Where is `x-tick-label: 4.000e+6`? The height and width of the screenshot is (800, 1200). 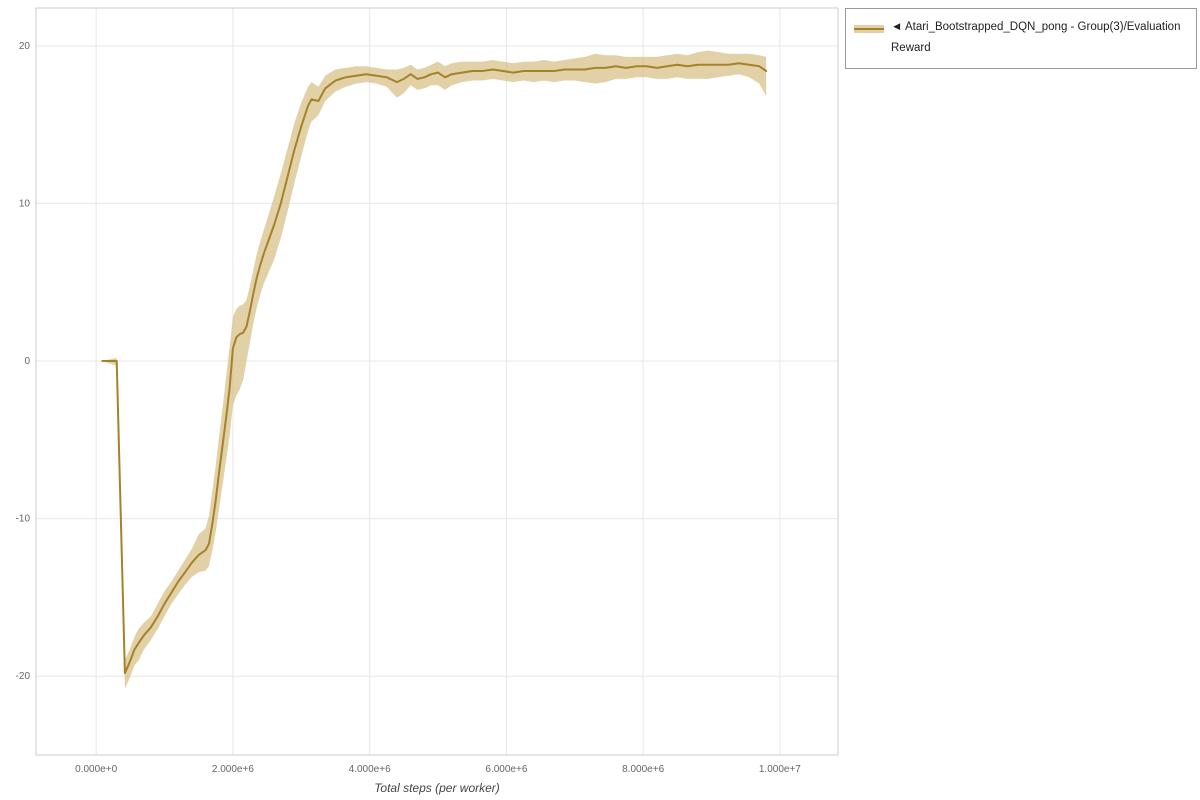
x-tick-label: 4.000e+6 is located at coordinates (370, 769).